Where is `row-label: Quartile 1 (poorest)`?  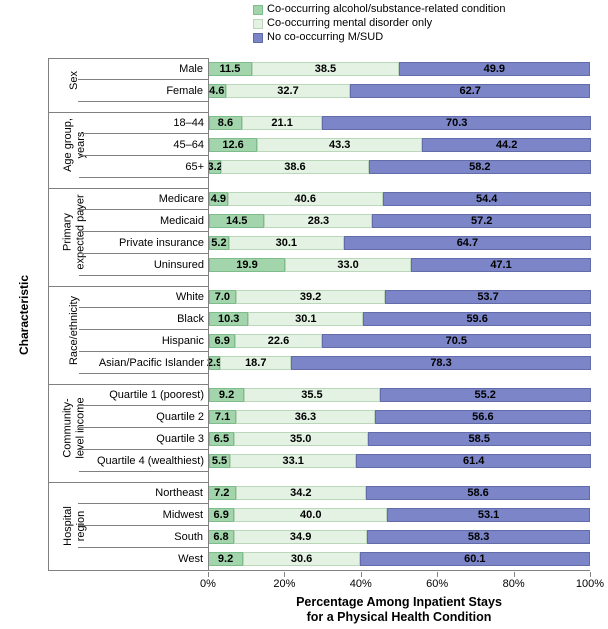
row-label: Quartile 1 (poorest) is located at coordinates (156, 395).